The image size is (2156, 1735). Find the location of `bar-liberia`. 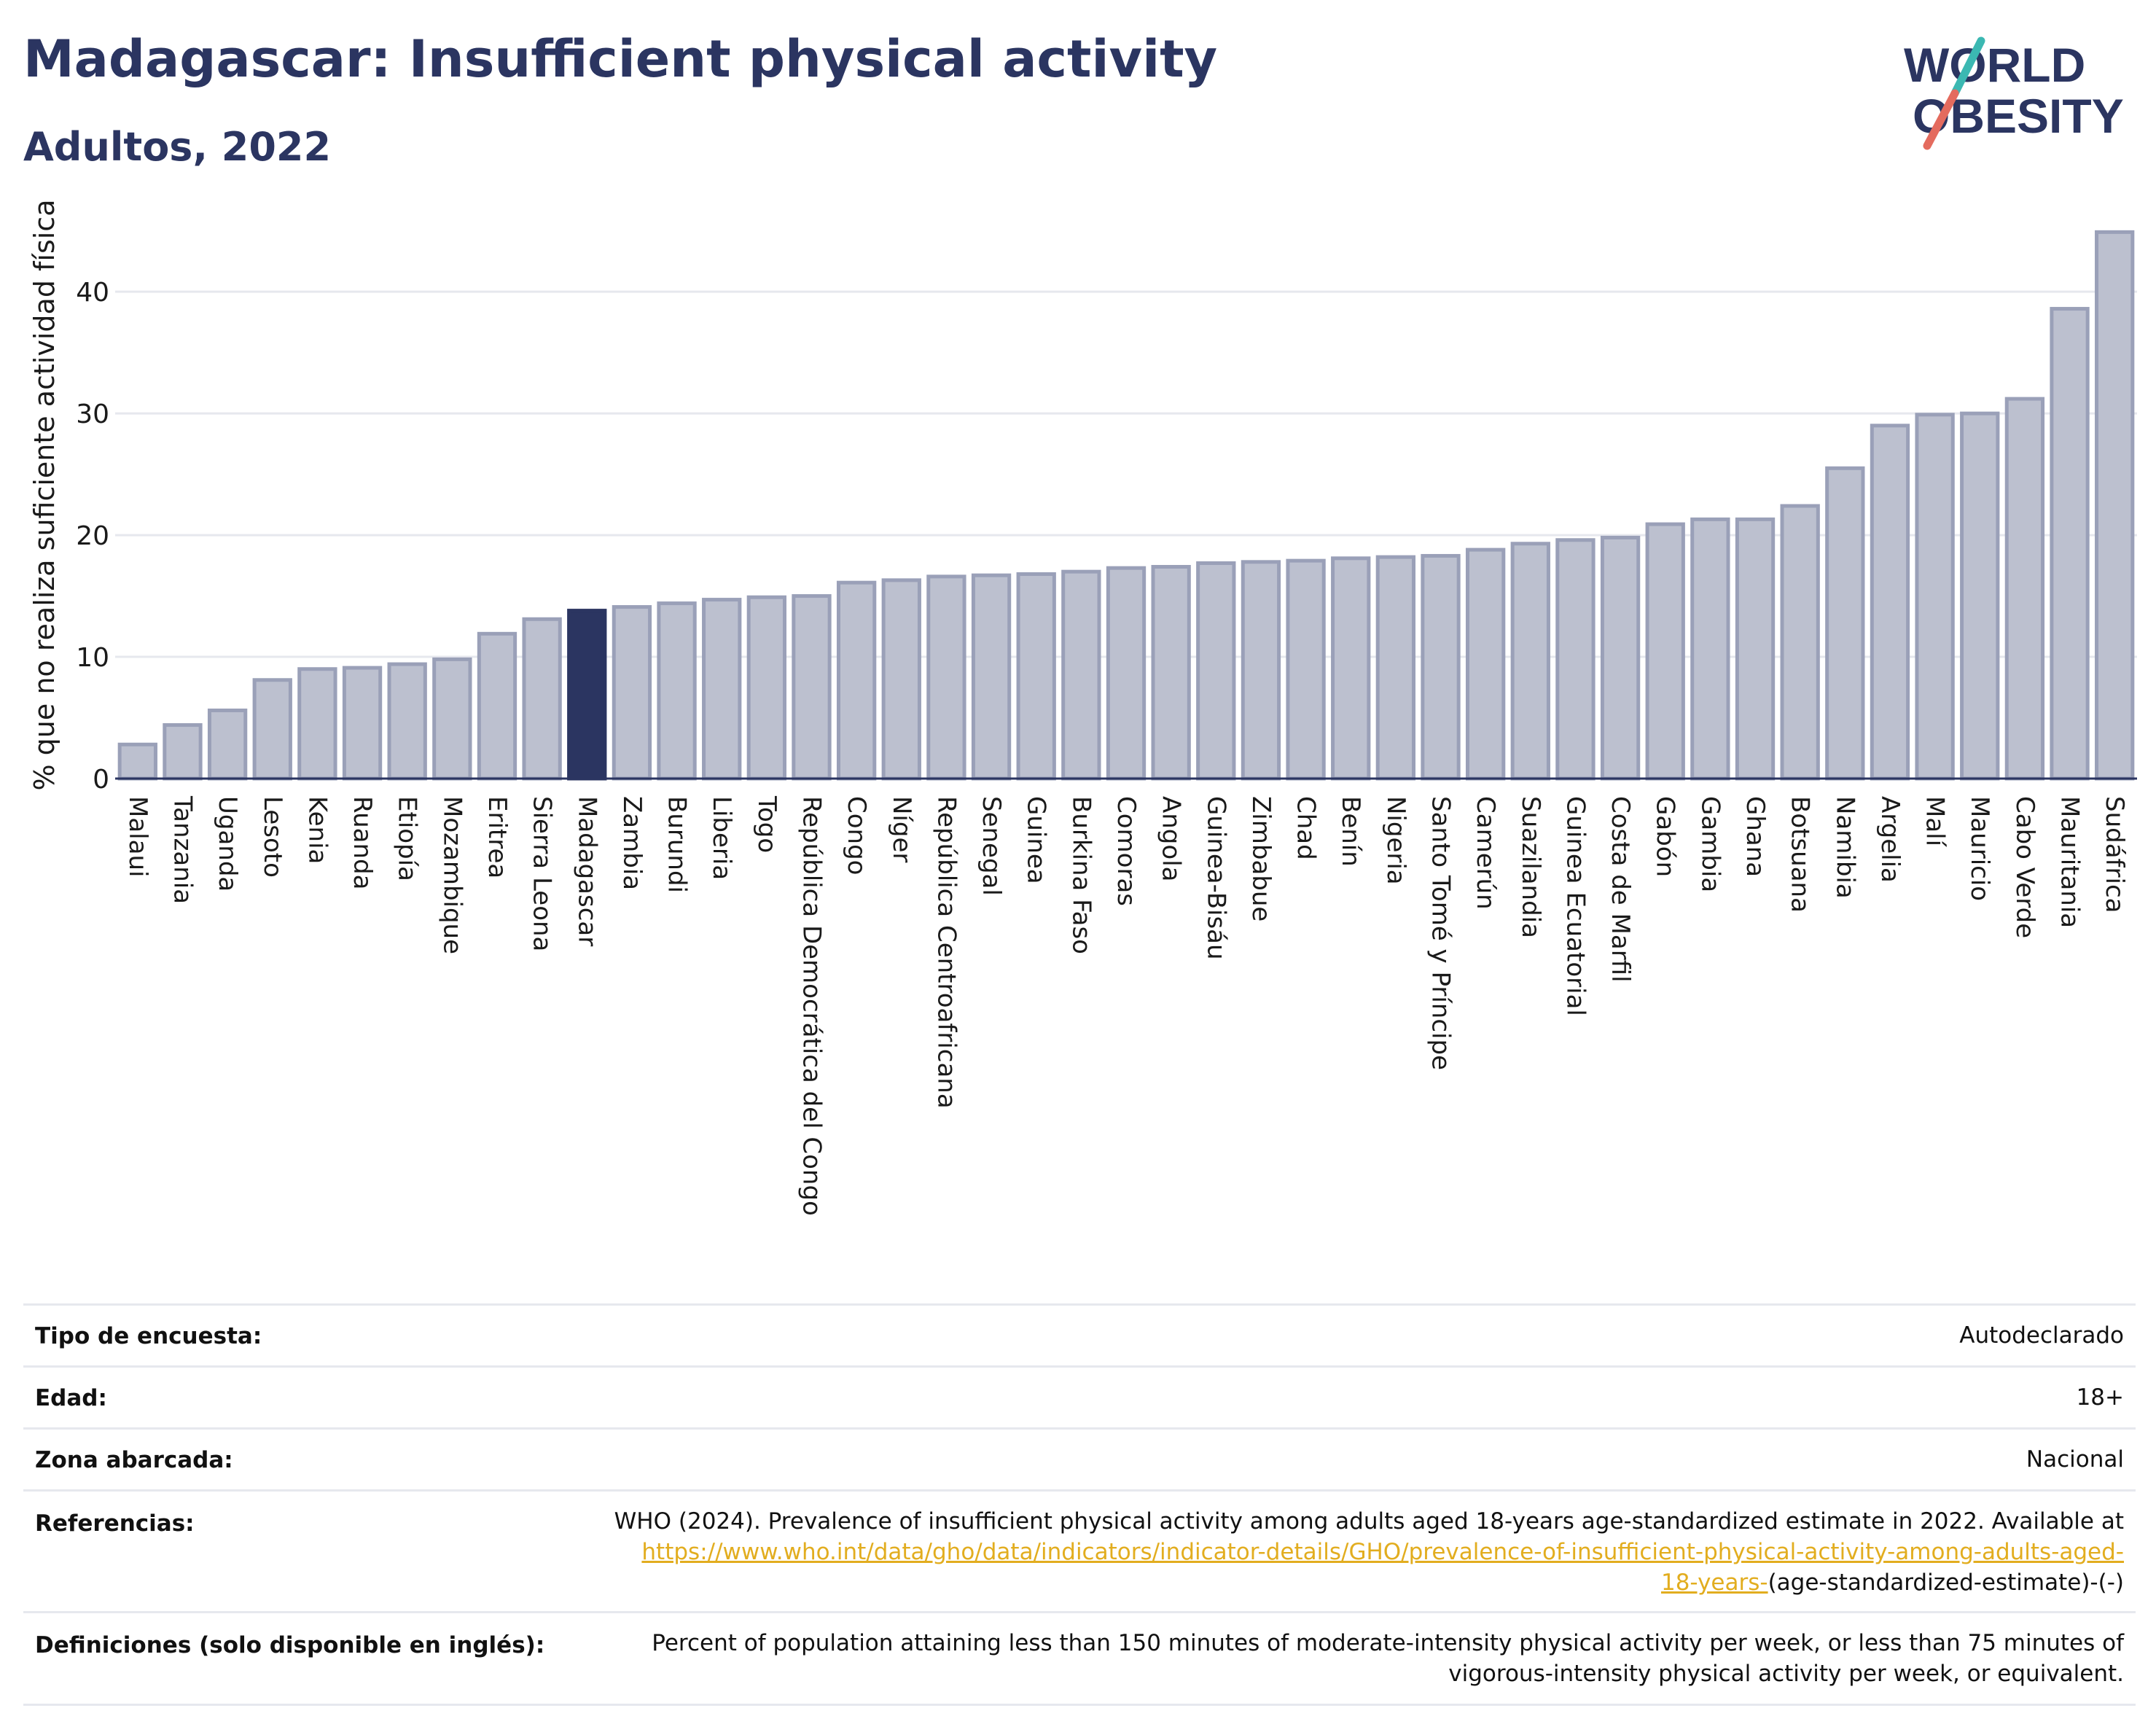

bar-liberia is located at coordinates (722, 689).